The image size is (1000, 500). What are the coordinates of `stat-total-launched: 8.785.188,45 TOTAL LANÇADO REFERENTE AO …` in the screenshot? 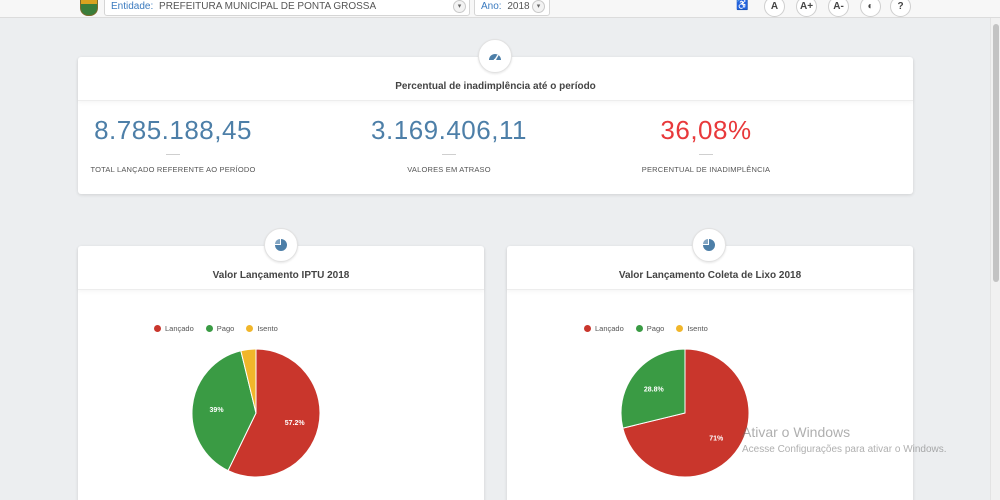 It's located at (173, 144).